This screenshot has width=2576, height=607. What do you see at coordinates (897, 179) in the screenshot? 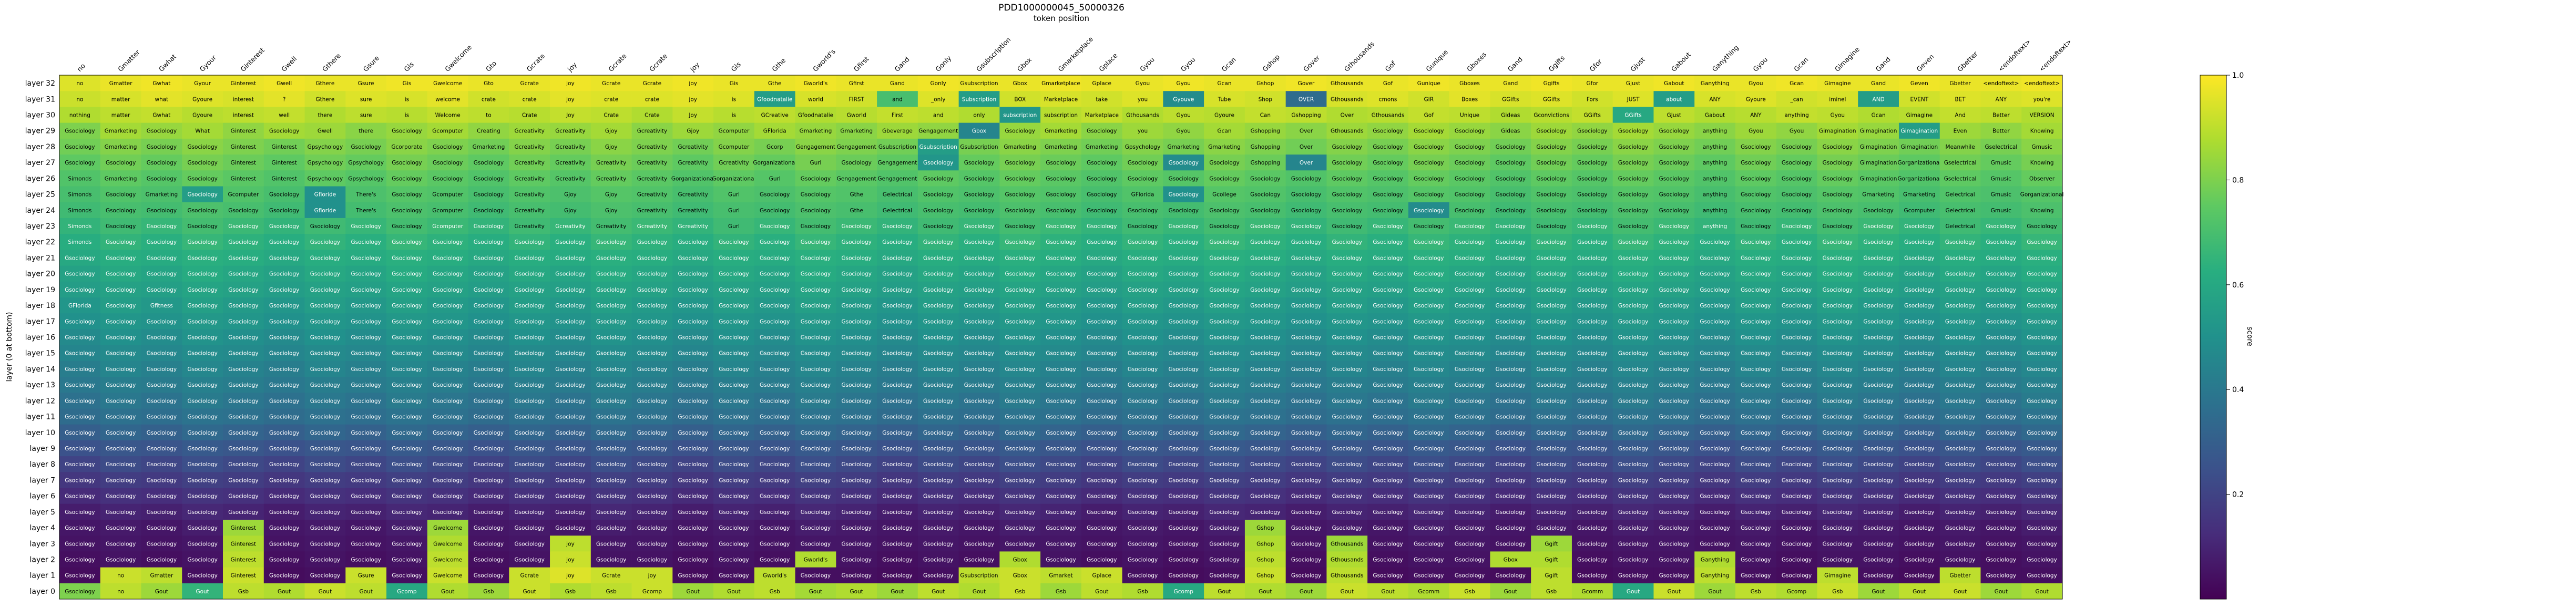
I see `cell-label: Gengagement` at bounding box center [897, 179].